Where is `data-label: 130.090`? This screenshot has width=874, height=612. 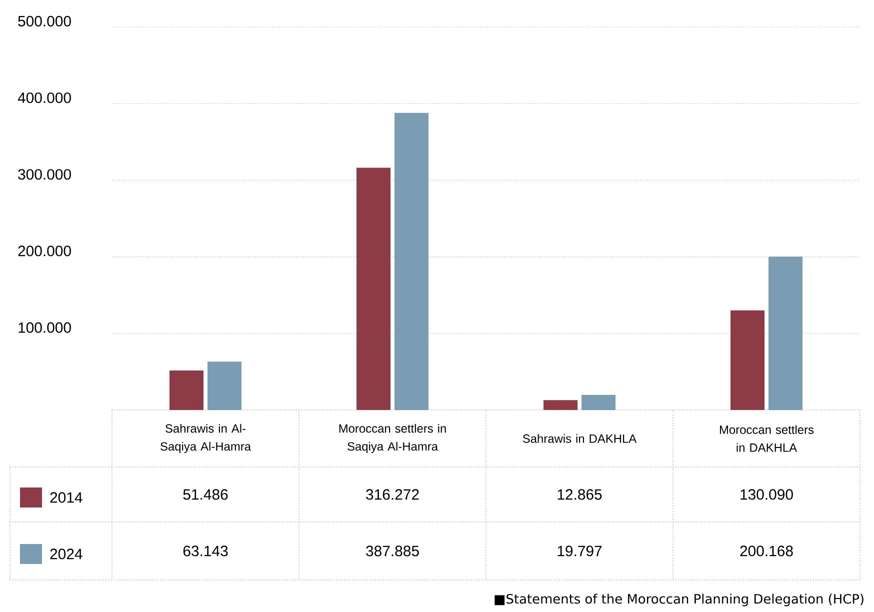
data-label: 130.090 is located at coordinates (766, 494).